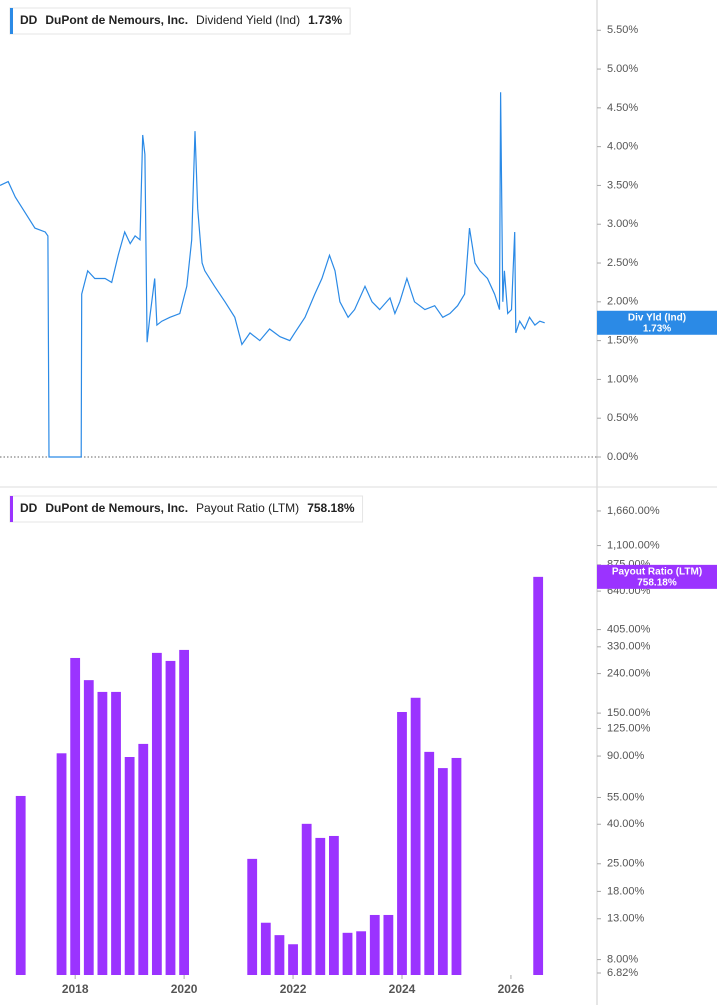 This screenshot has height=1005, width=717. Describe the element at coordinates (622, 457) in the screenshot. I see `y-tick-label: 0.00%` at that location.